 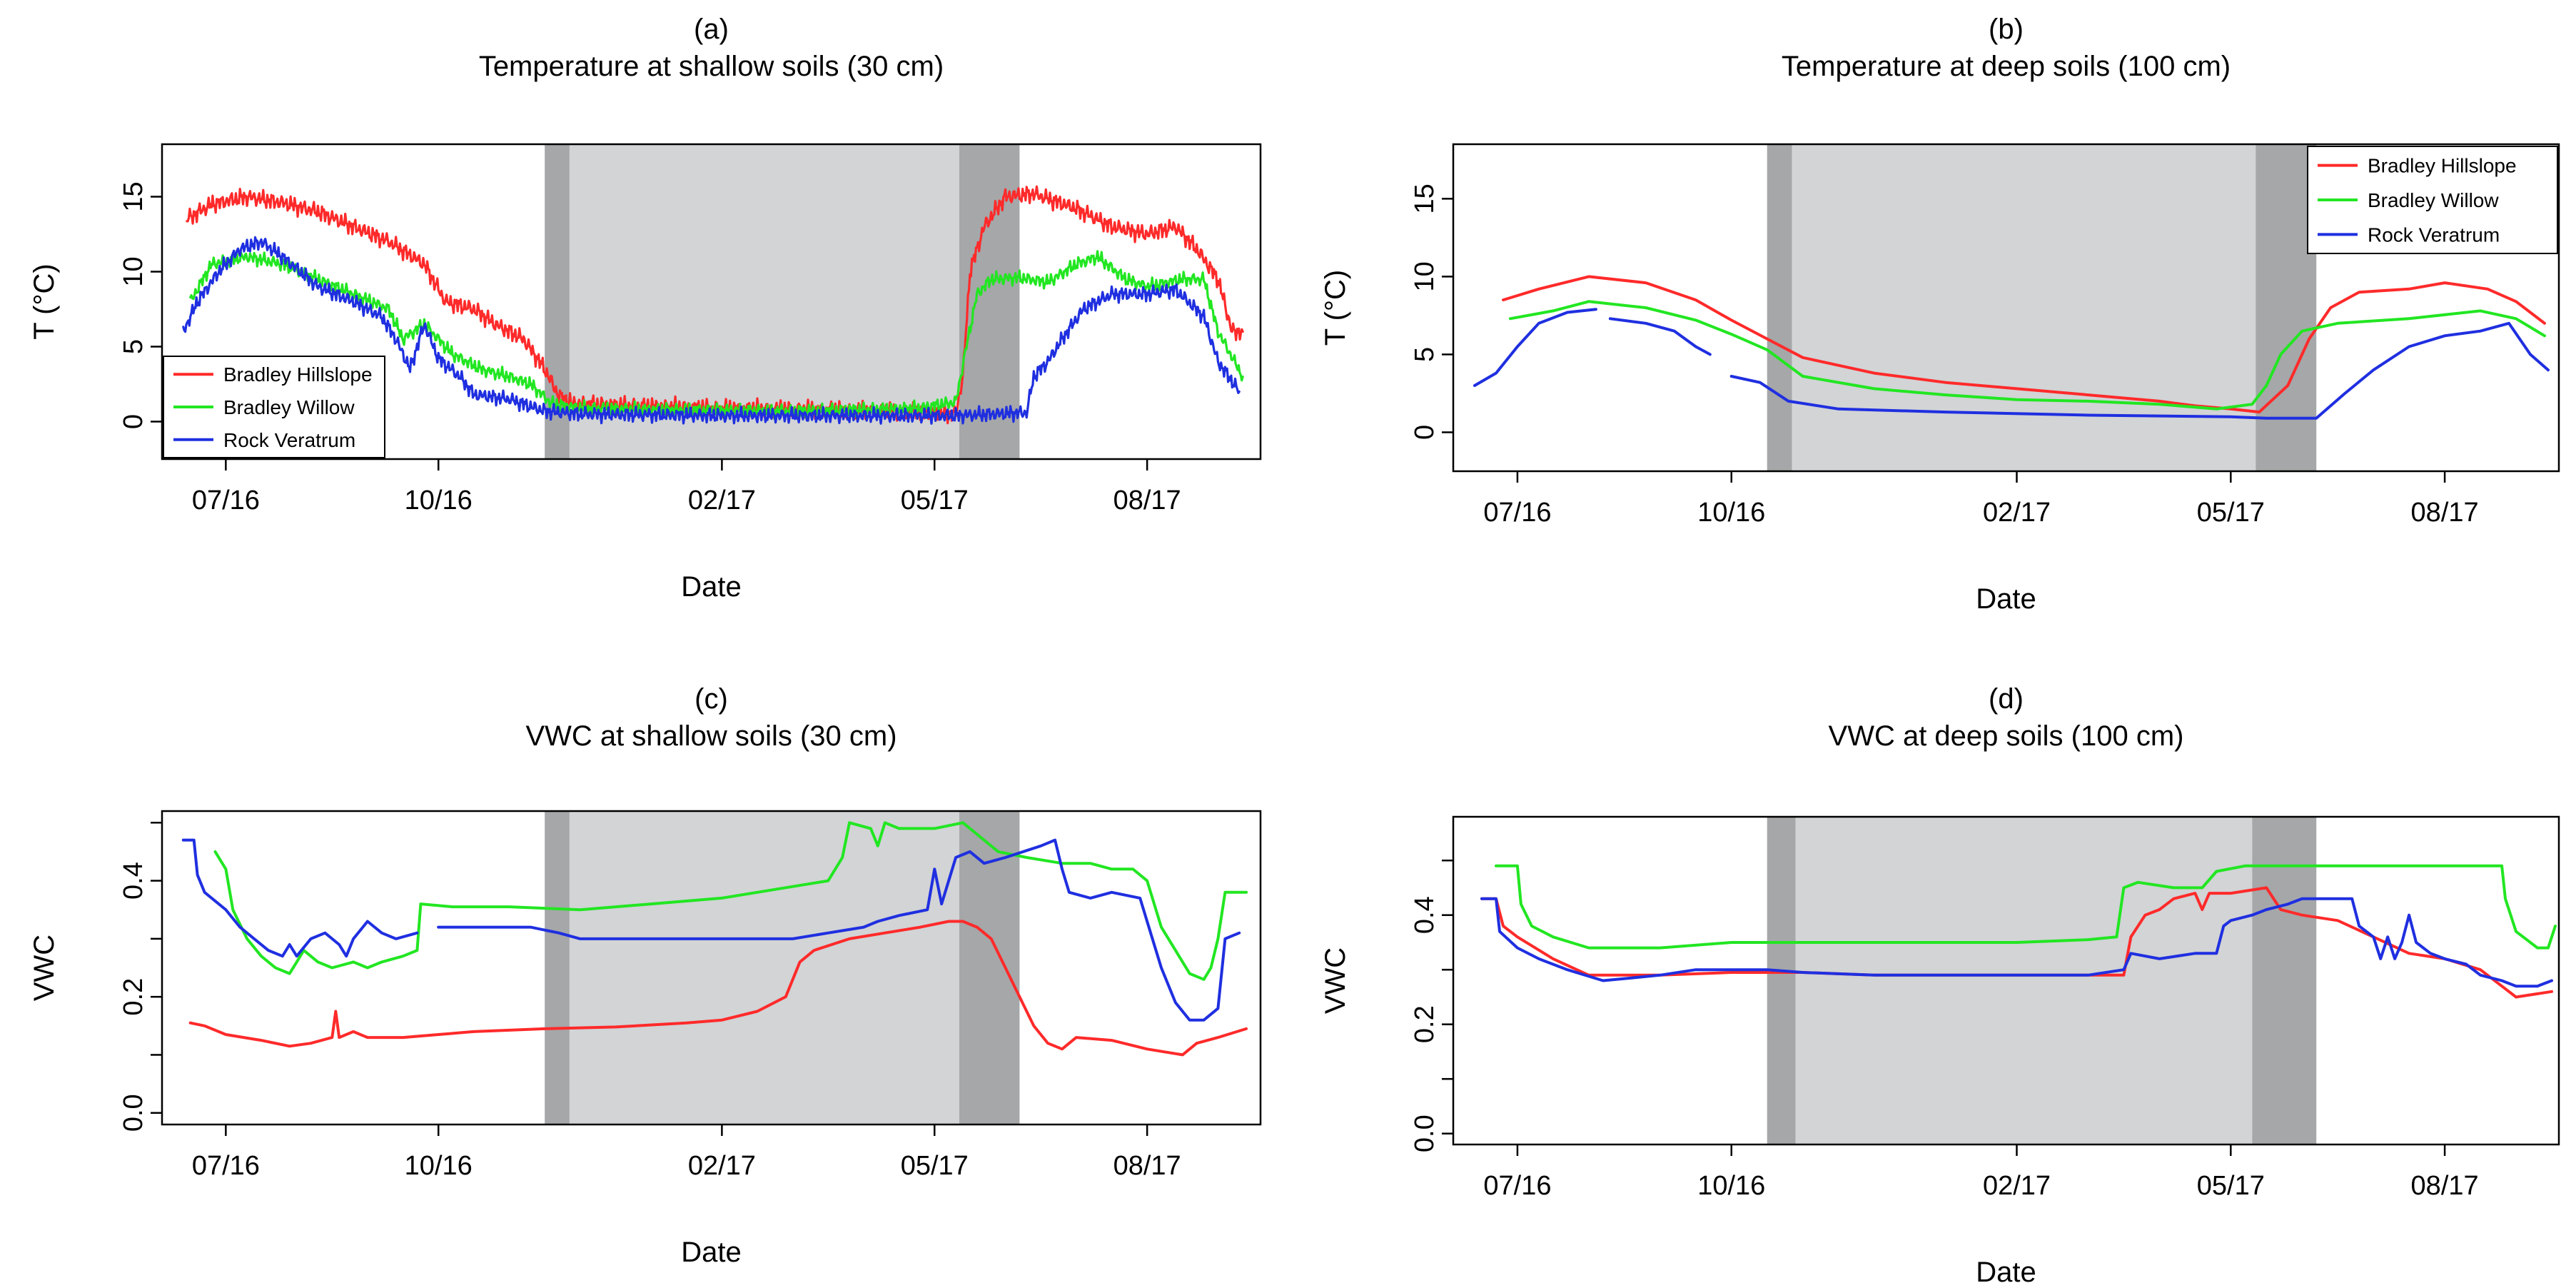 I want to click on panel-label: (d), so click(x=2006, y=699).